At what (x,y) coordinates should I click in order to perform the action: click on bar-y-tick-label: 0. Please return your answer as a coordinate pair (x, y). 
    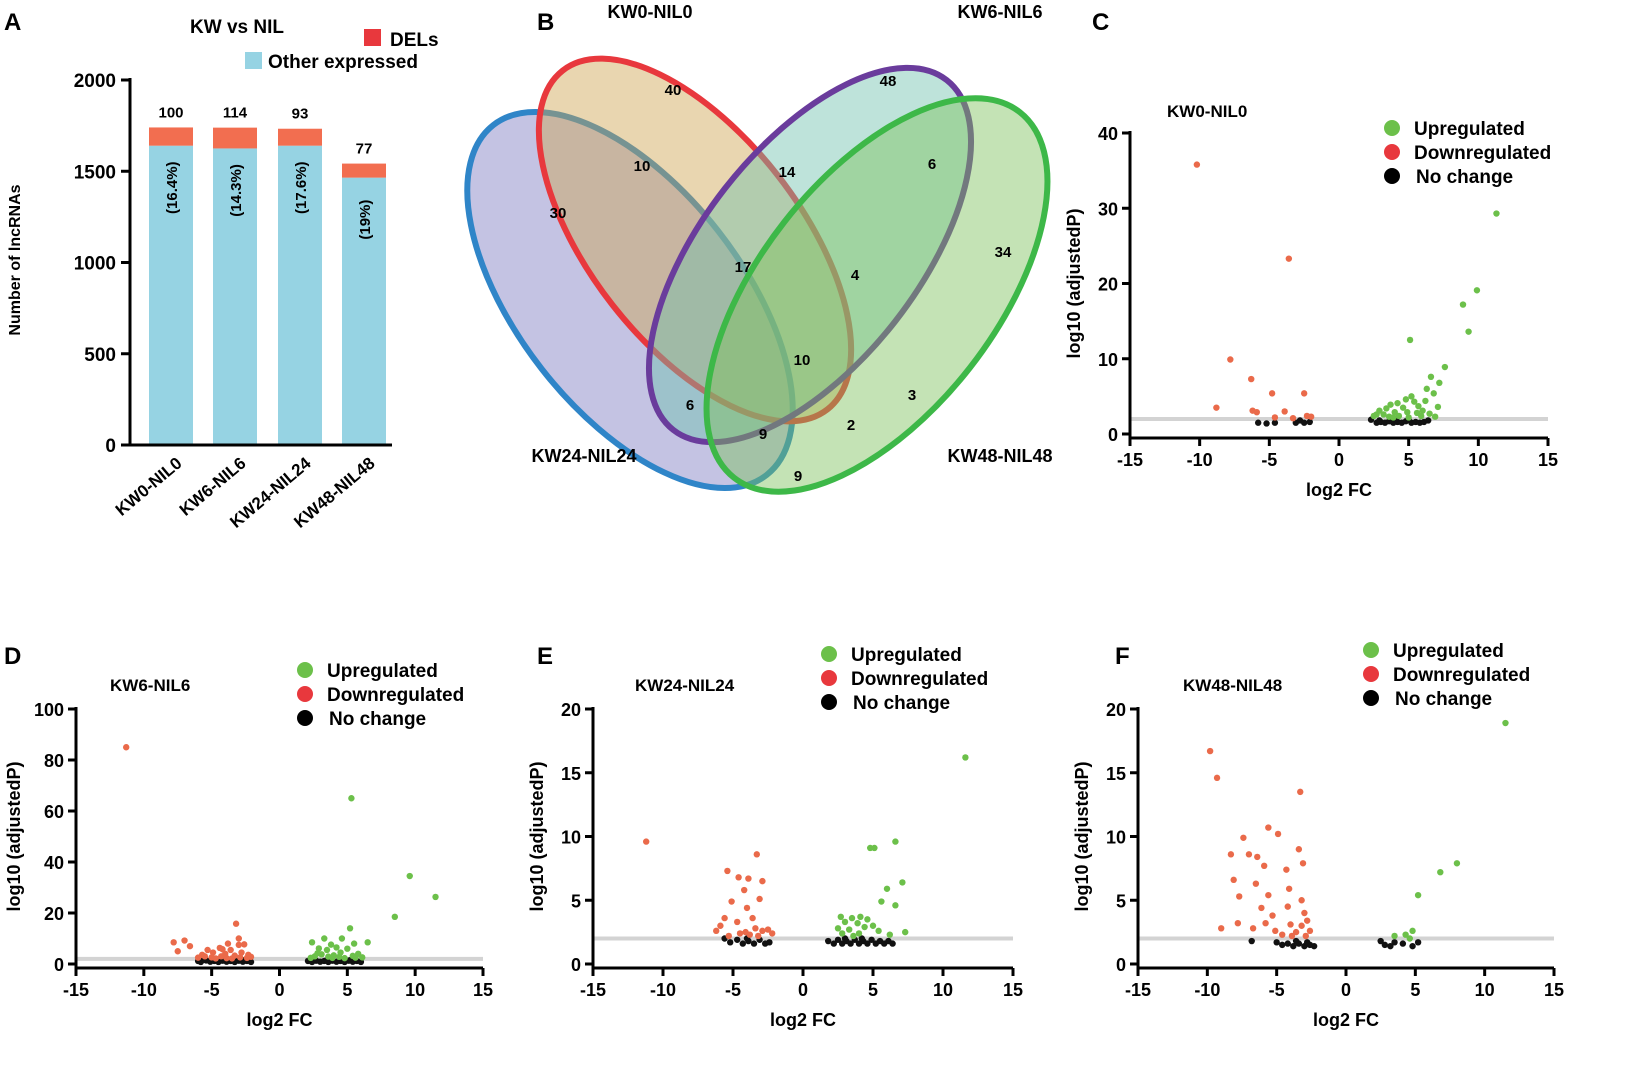
    Looking at the image, I should click on (110, 446).